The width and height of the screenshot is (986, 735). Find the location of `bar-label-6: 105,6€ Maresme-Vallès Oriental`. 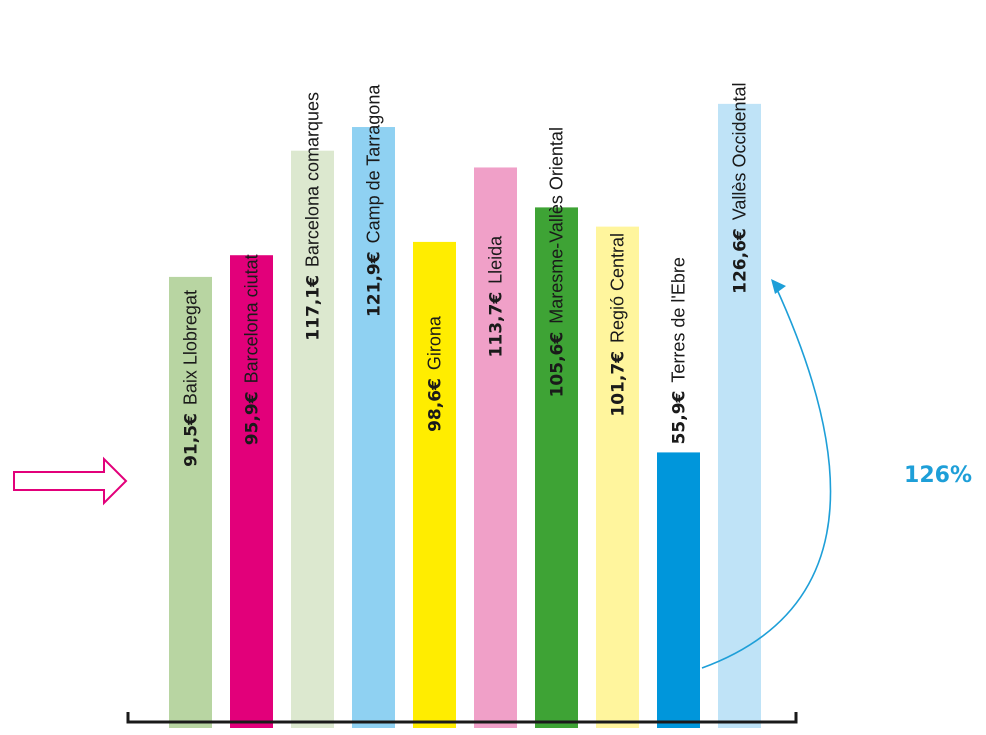

bar-label-6: 105,6€ Maresme-Vallès Oriental is located at coordinates (557, 262).